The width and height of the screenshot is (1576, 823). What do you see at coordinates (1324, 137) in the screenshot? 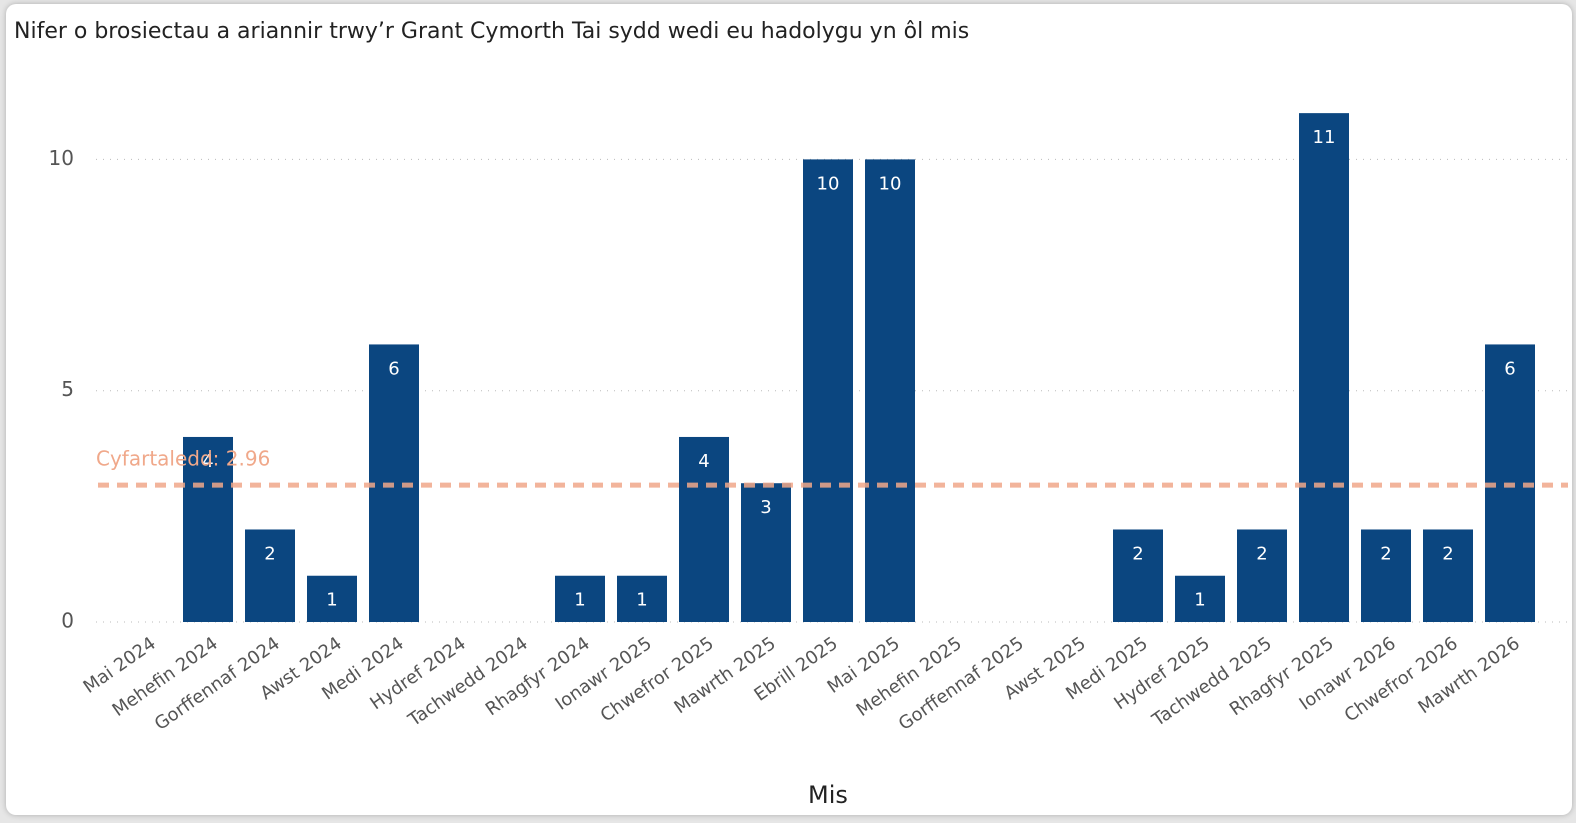
I see `data-label: 11` at bounding box center [1324, 137].